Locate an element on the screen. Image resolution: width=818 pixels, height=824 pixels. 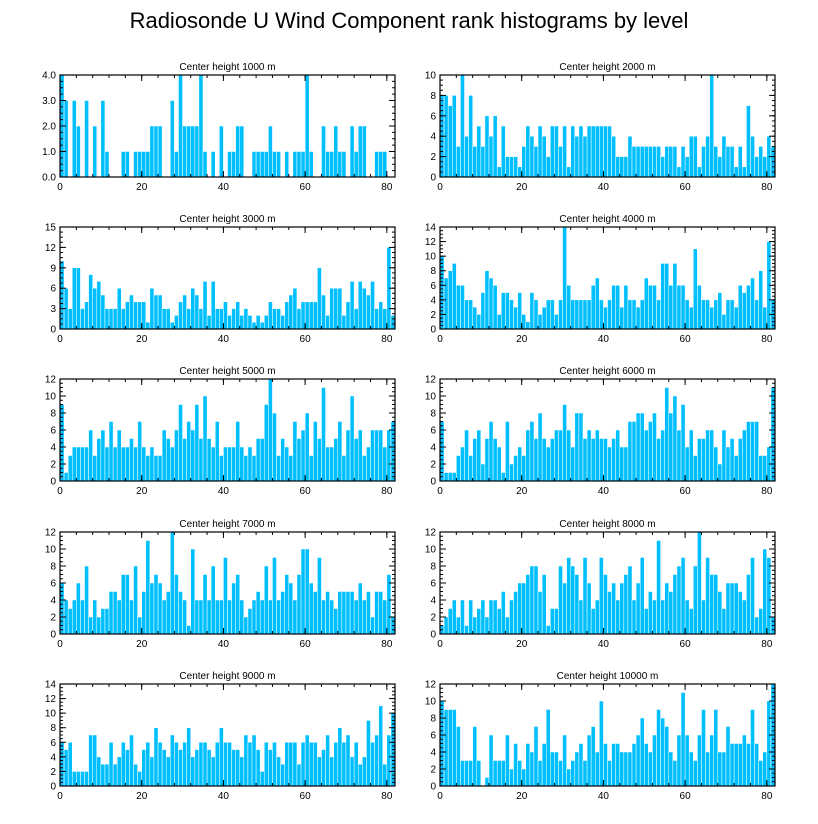
y-tick-label: 8 is located at coordinates (433, 414).